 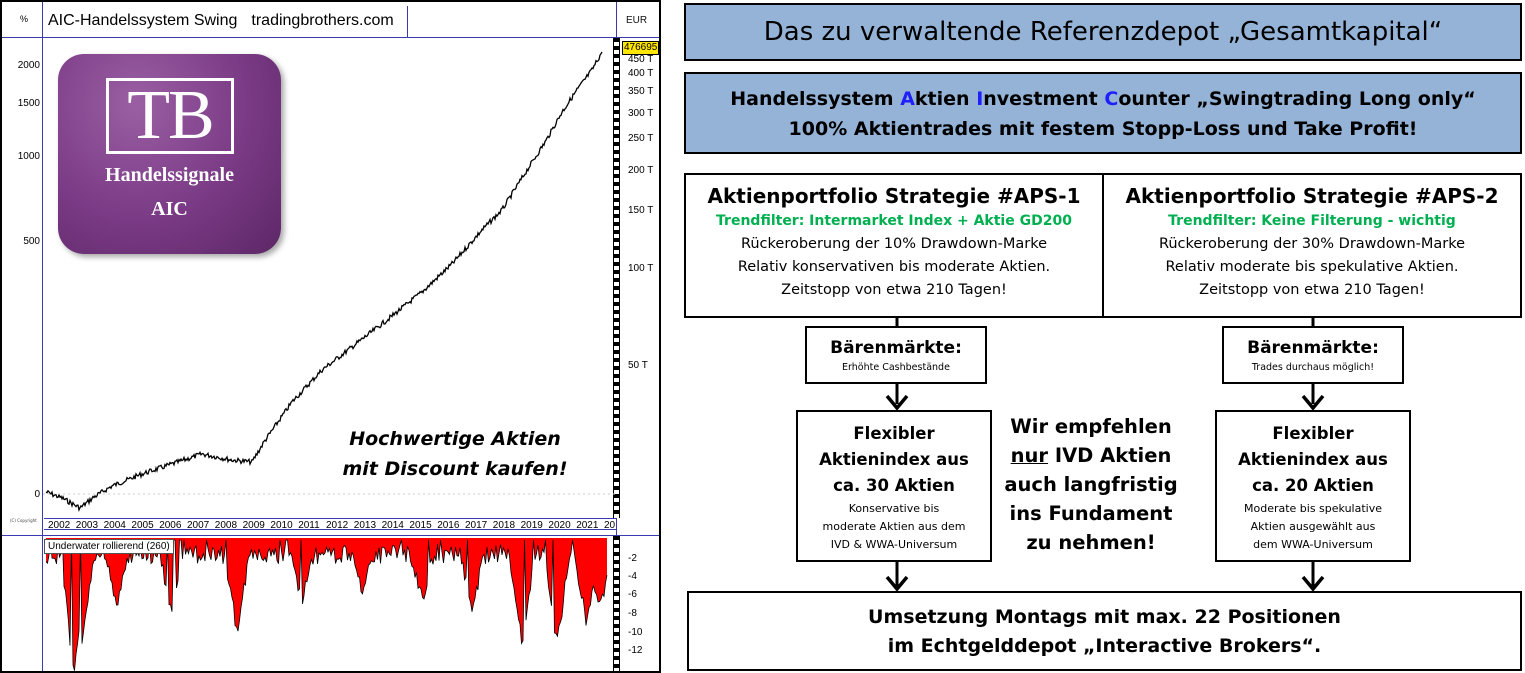 I want to click on left-axis-line, so click(x=42, y=336).